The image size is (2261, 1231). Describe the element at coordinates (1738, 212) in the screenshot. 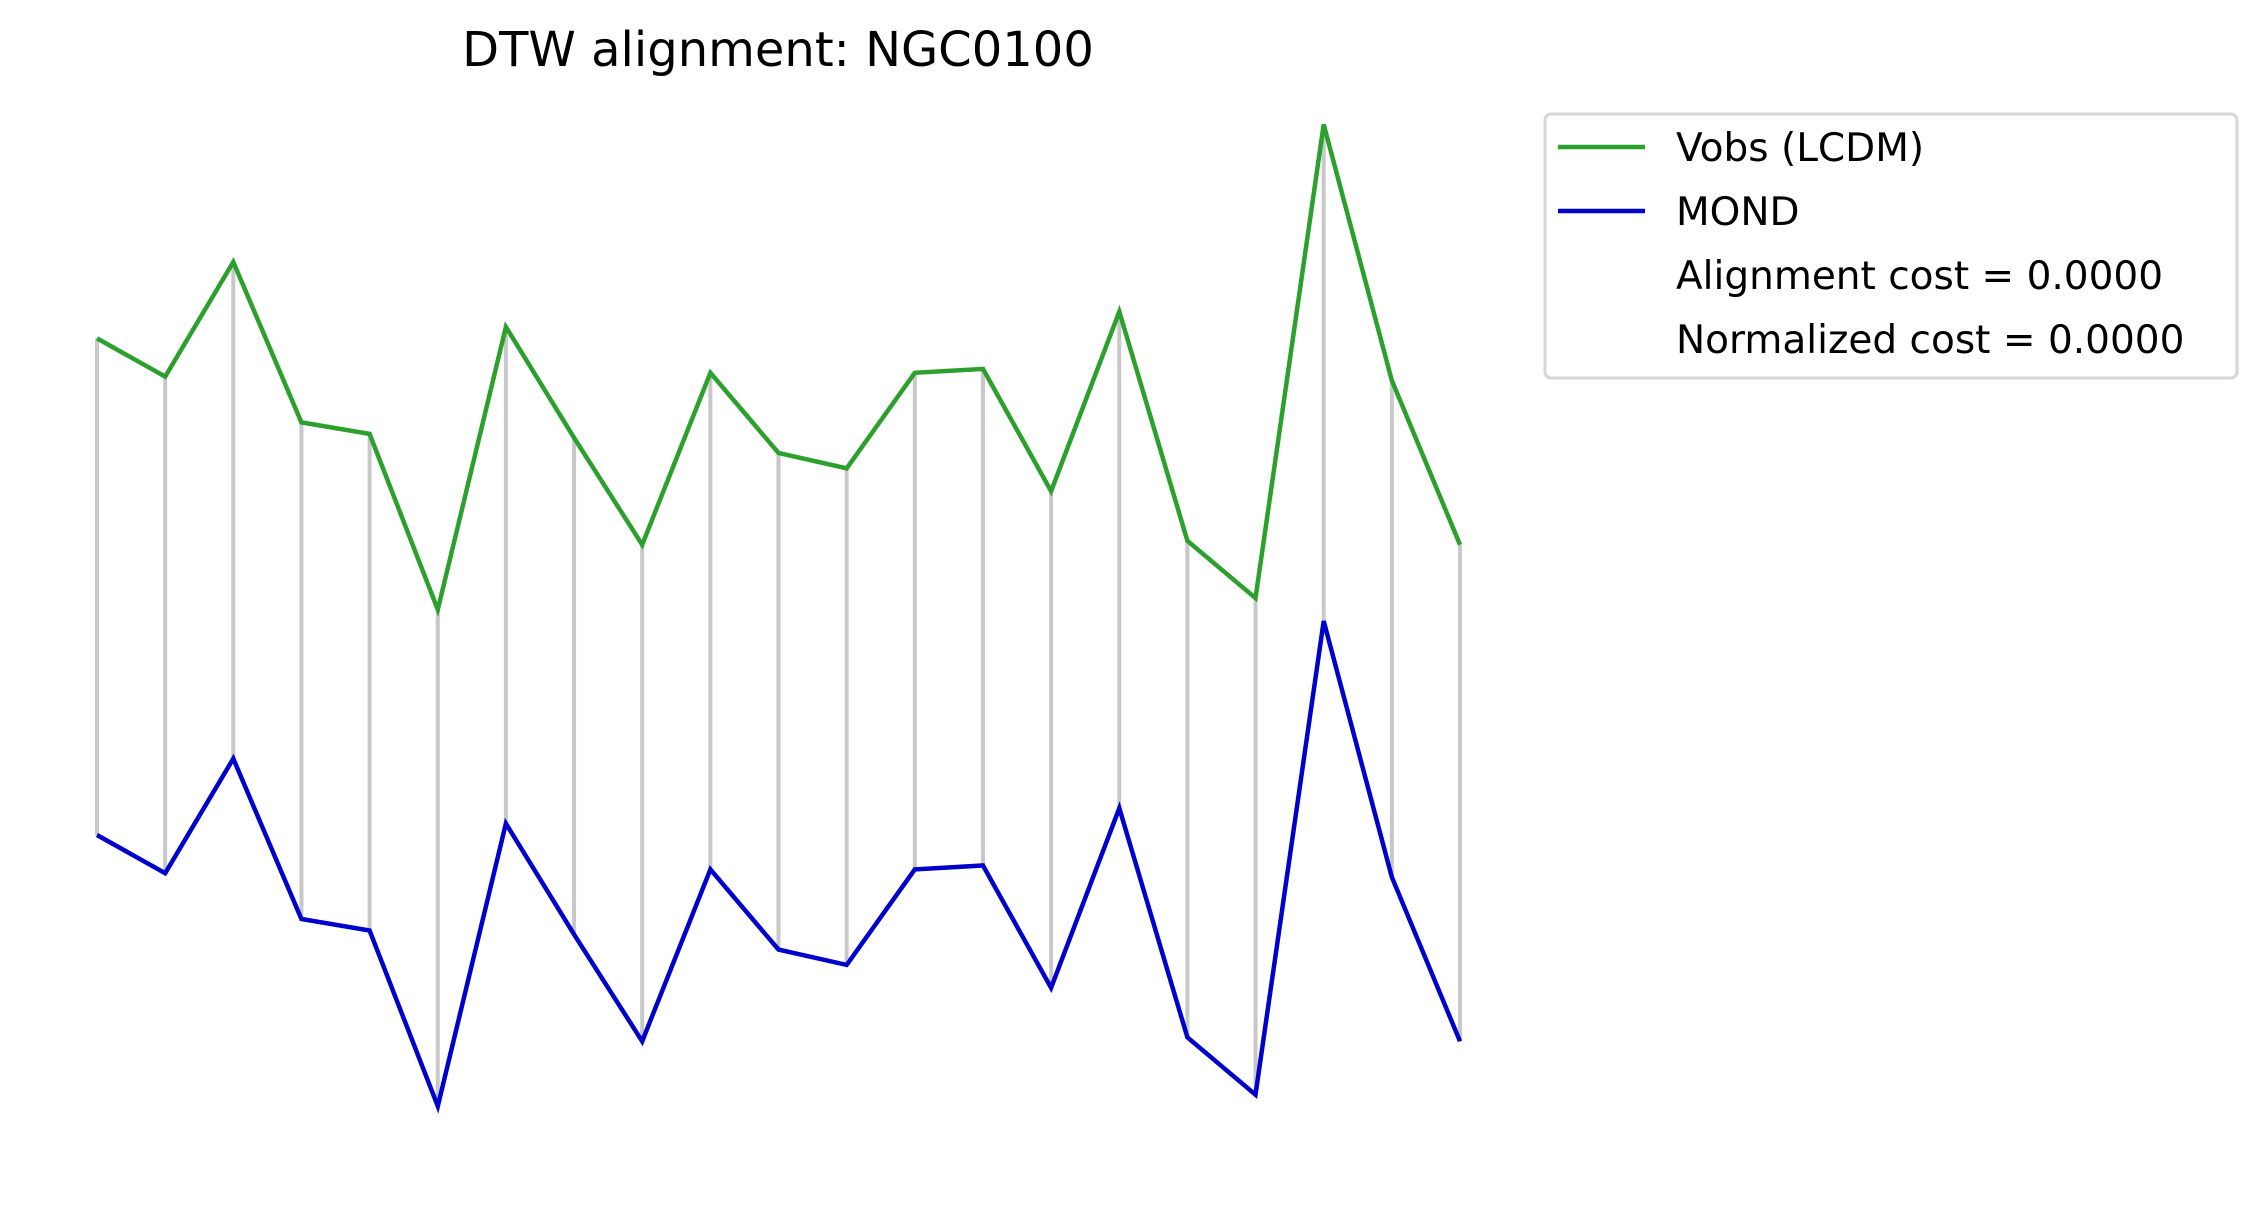

I see `legend-label-mond: MOND` at that location.